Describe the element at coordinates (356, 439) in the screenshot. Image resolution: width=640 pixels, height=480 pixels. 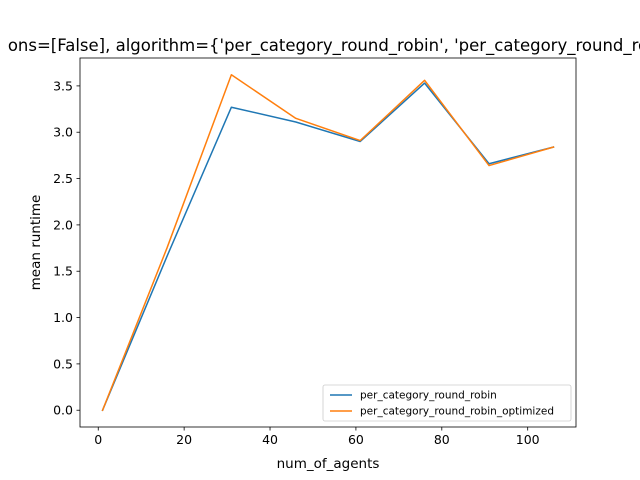
I see `x-tick-label: 60` at that location.